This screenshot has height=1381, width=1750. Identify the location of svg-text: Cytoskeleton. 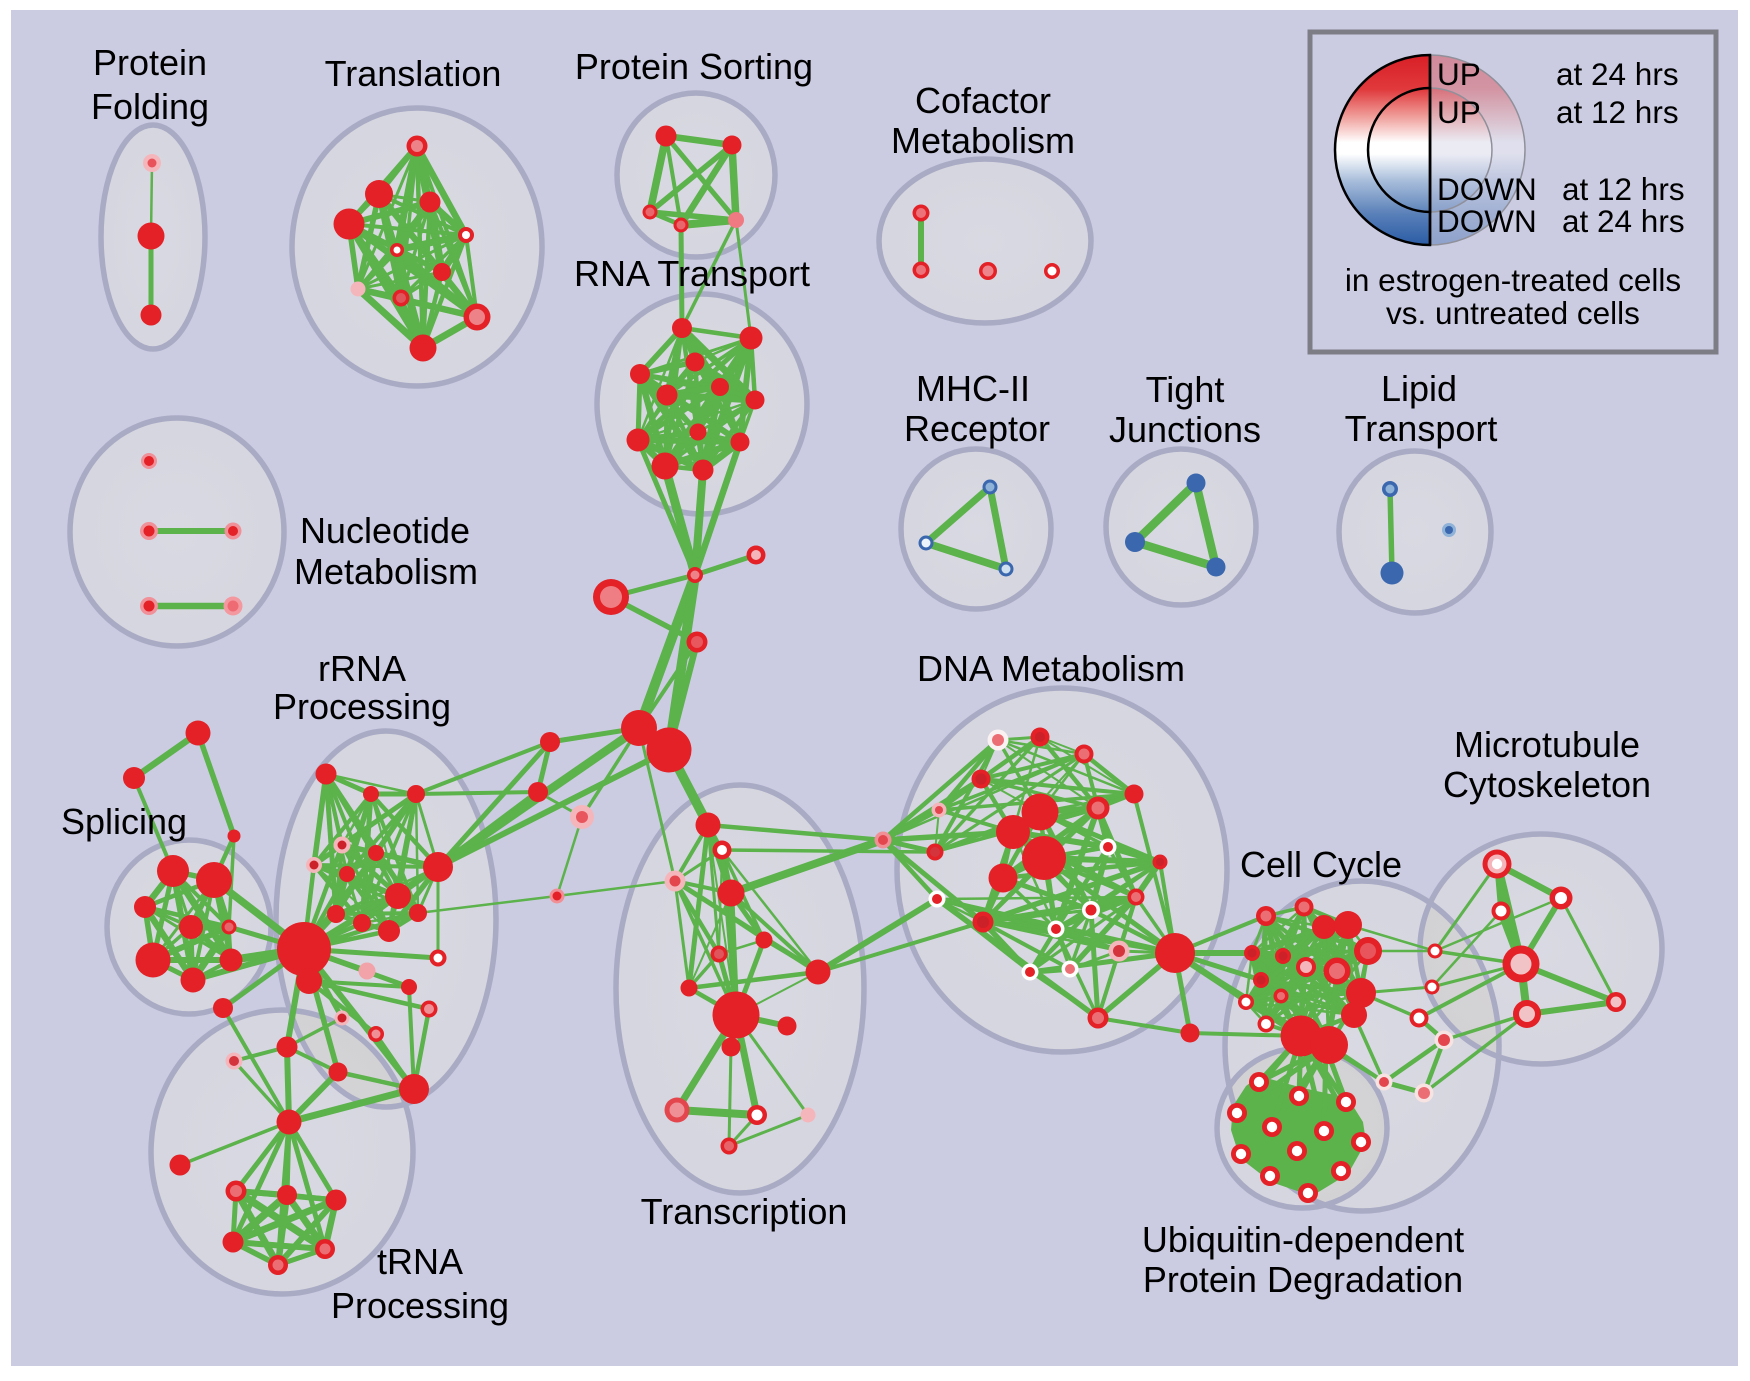
(1547, 784).